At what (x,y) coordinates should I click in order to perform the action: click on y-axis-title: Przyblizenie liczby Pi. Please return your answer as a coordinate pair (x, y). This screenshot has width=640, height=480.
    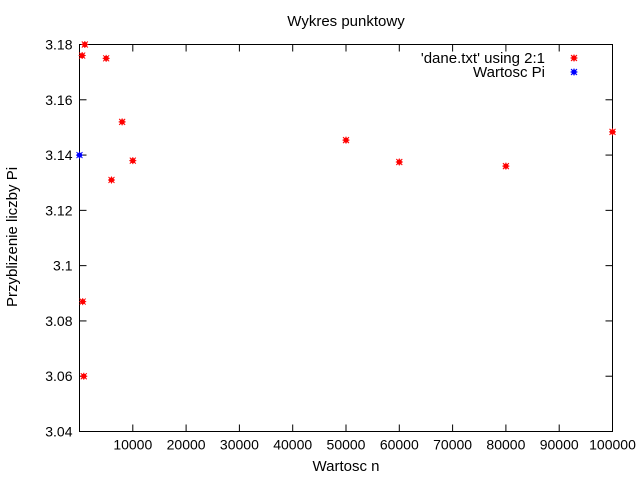
    Looking at the image, I should click on (12, 237).